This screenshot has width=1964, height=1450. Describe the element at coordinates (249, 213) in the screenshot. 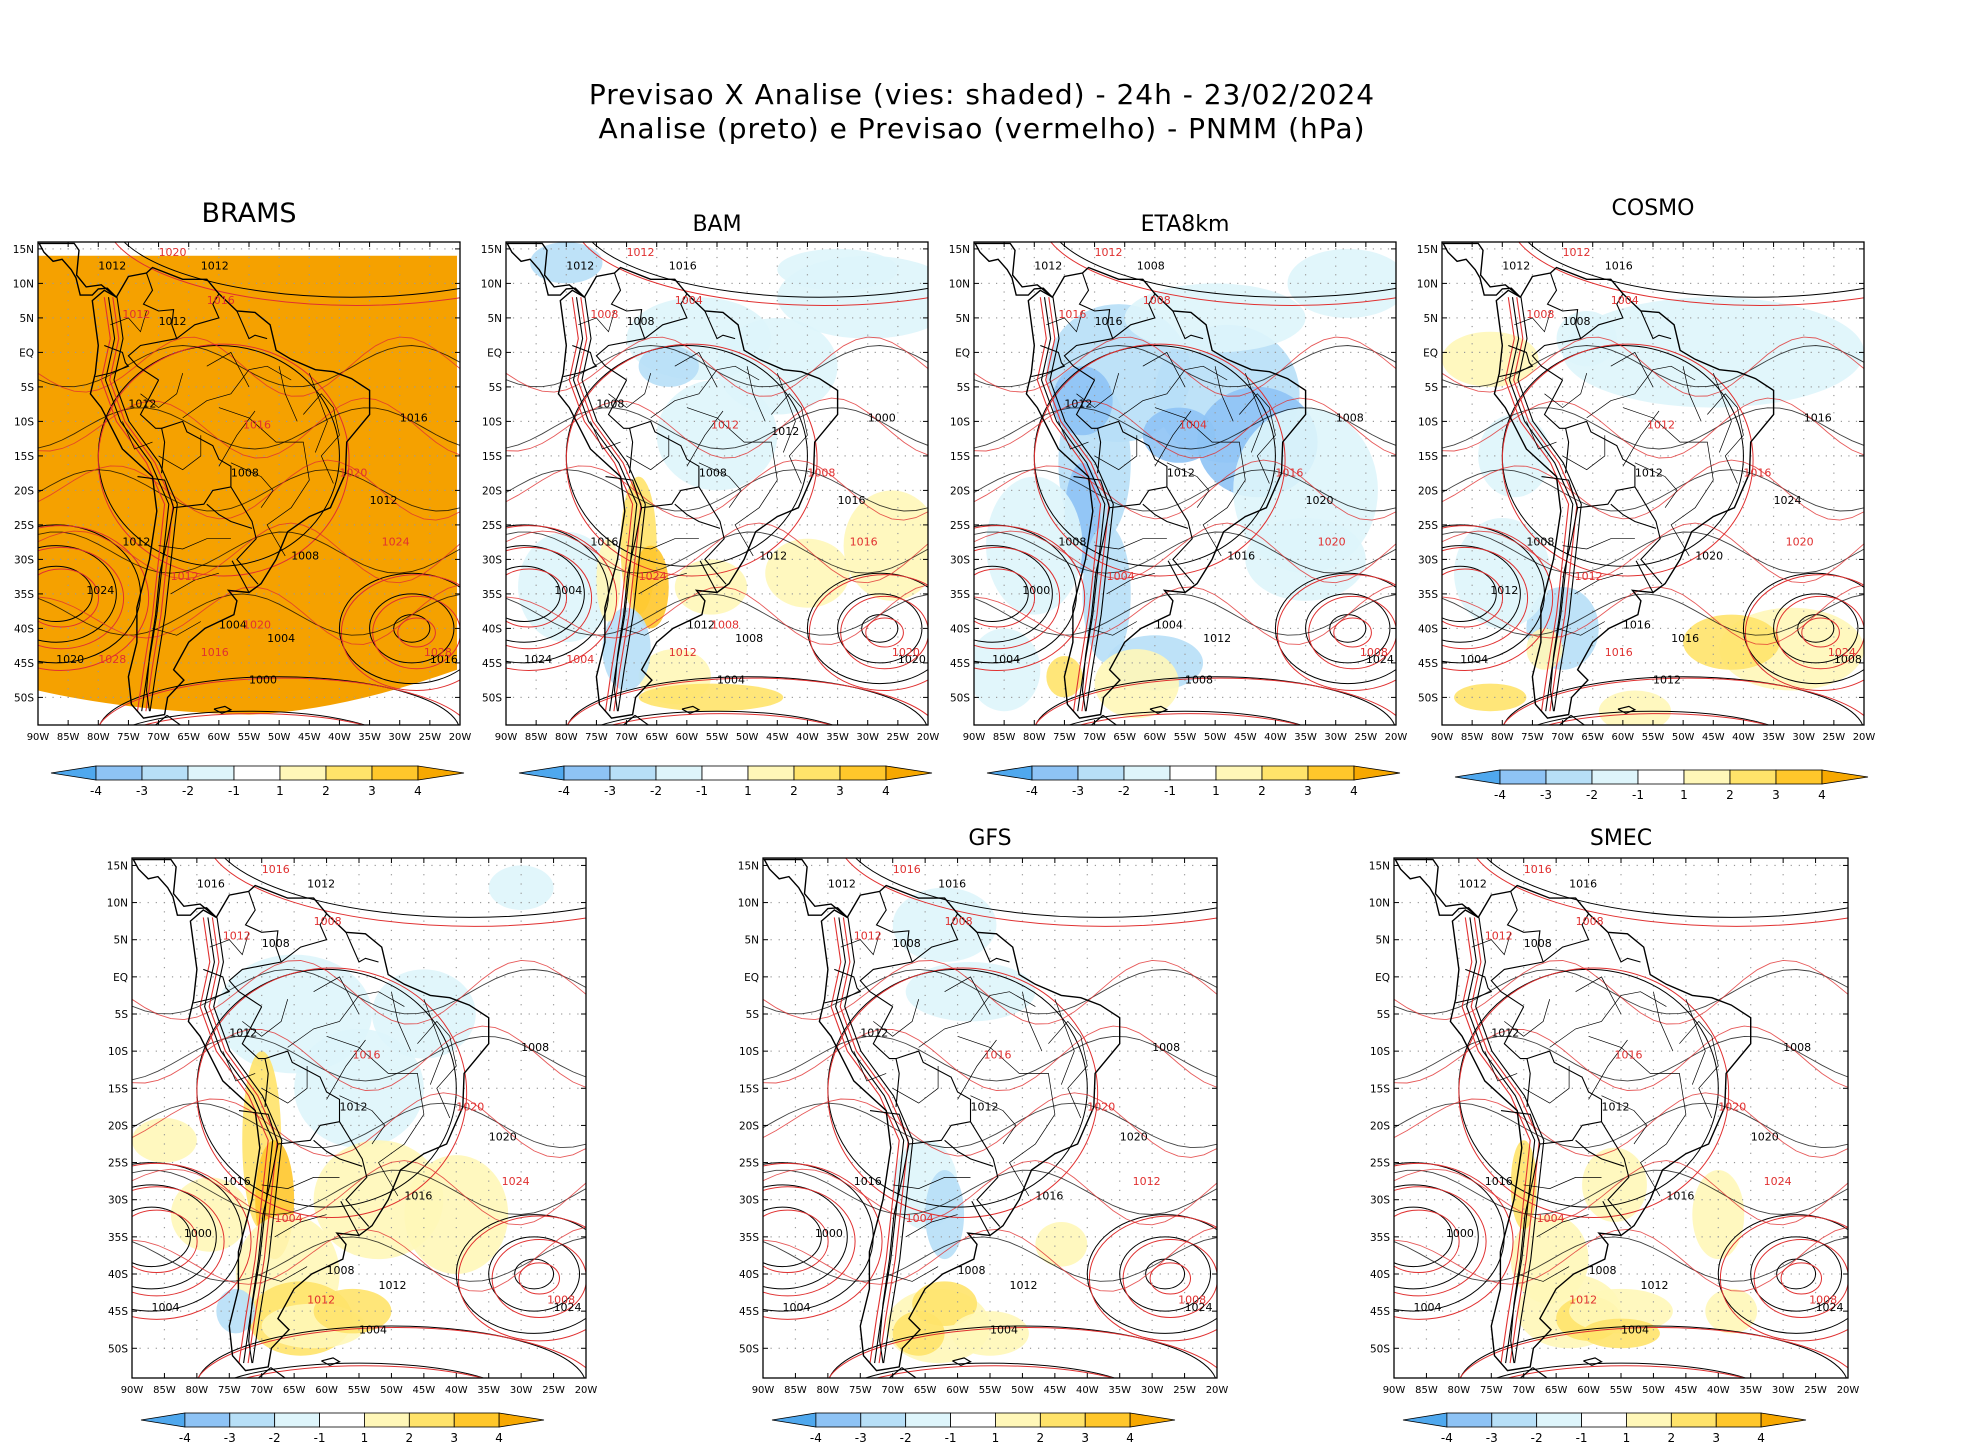

I see `panel-title-brams: BRAMS` at that location.